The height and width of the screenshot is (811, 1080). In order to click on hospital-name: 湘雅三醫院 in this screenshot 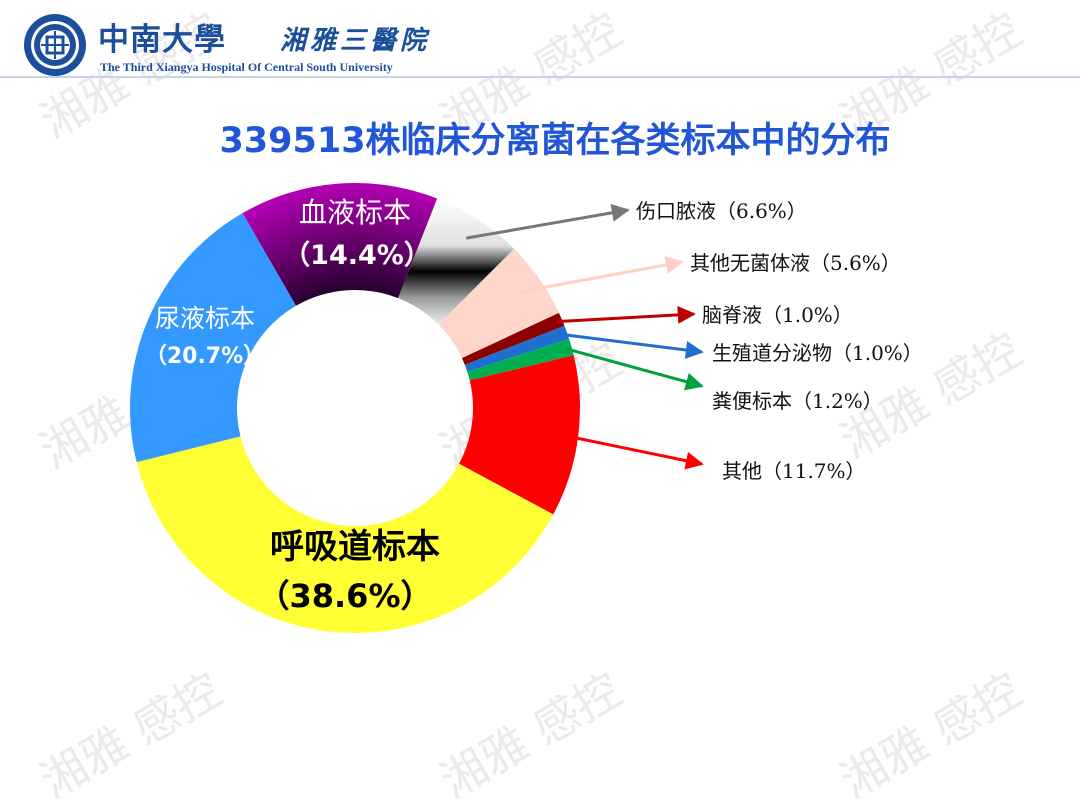, I will do `click(355, 41)`.